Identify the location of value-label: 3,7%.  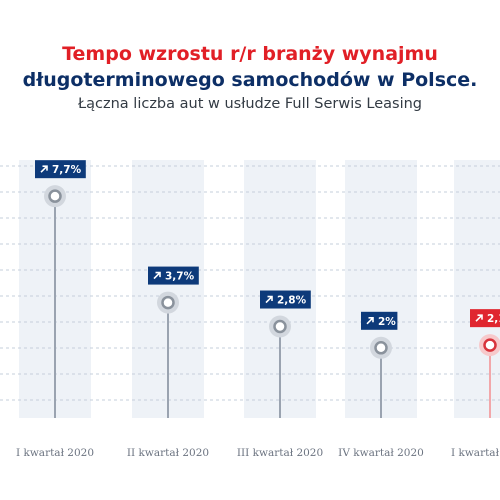
(180, 277).